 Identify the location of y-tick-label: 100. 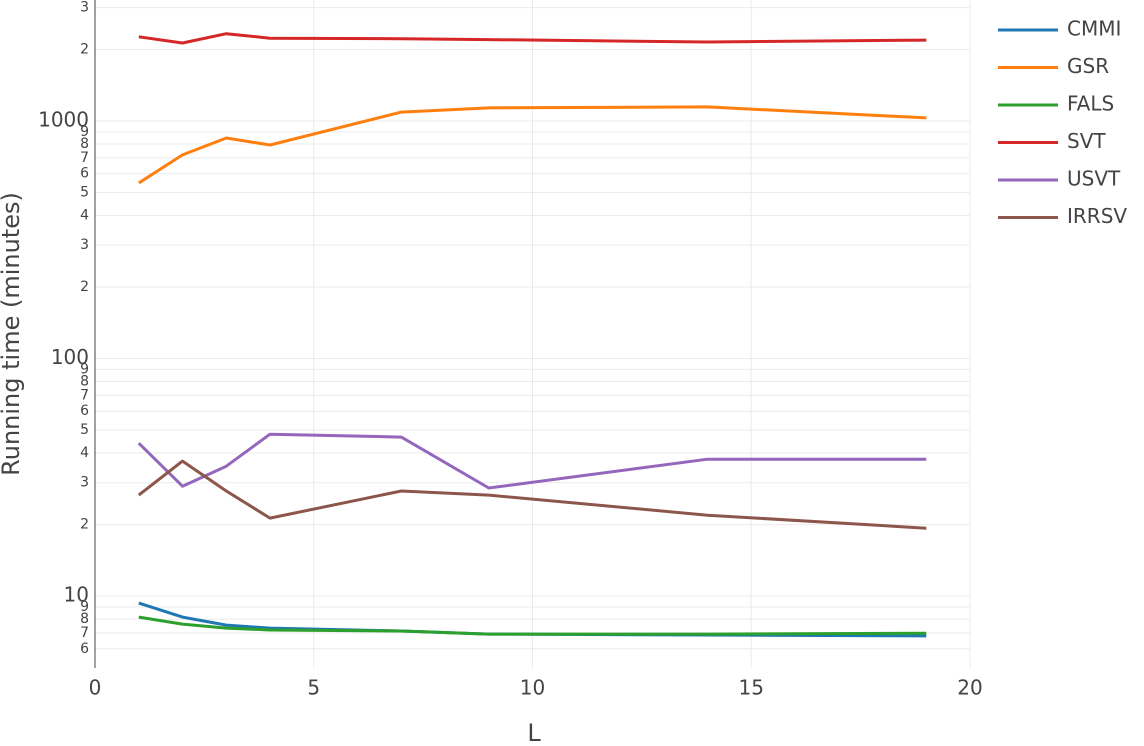
(70, 357).